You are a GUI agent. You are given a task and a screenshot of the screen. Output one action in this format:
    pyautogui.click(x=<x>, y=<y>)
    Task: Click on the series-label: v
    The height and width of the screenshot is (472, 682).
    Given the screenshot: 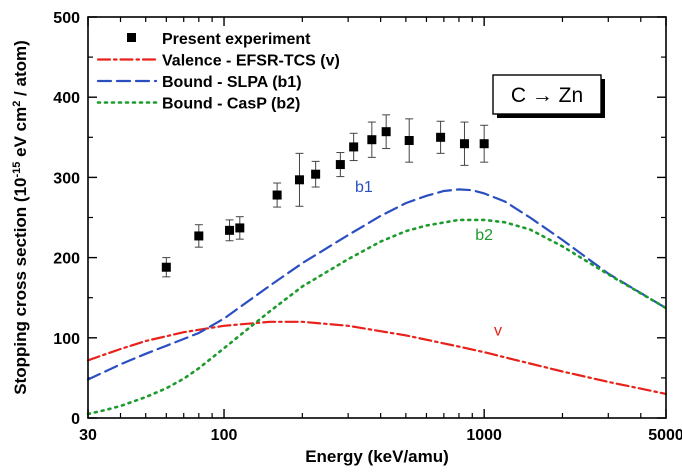 What is the action you would take?
    pyautogui.click(x=498, y=330)
    